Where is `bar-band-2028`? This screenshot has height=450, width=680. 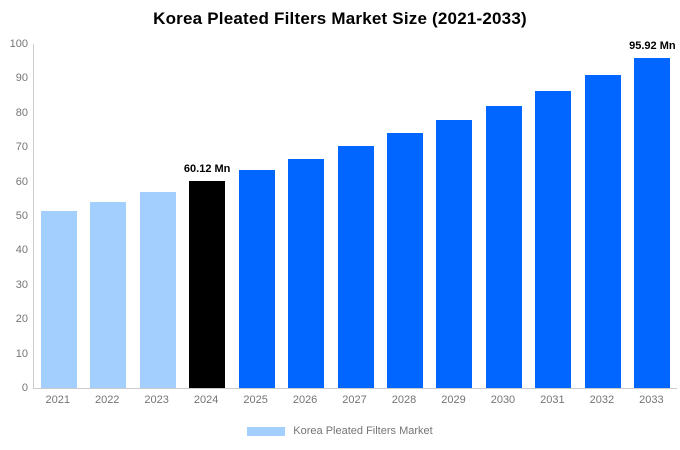
bar-band-2028 is located at coordinates (404, 216).